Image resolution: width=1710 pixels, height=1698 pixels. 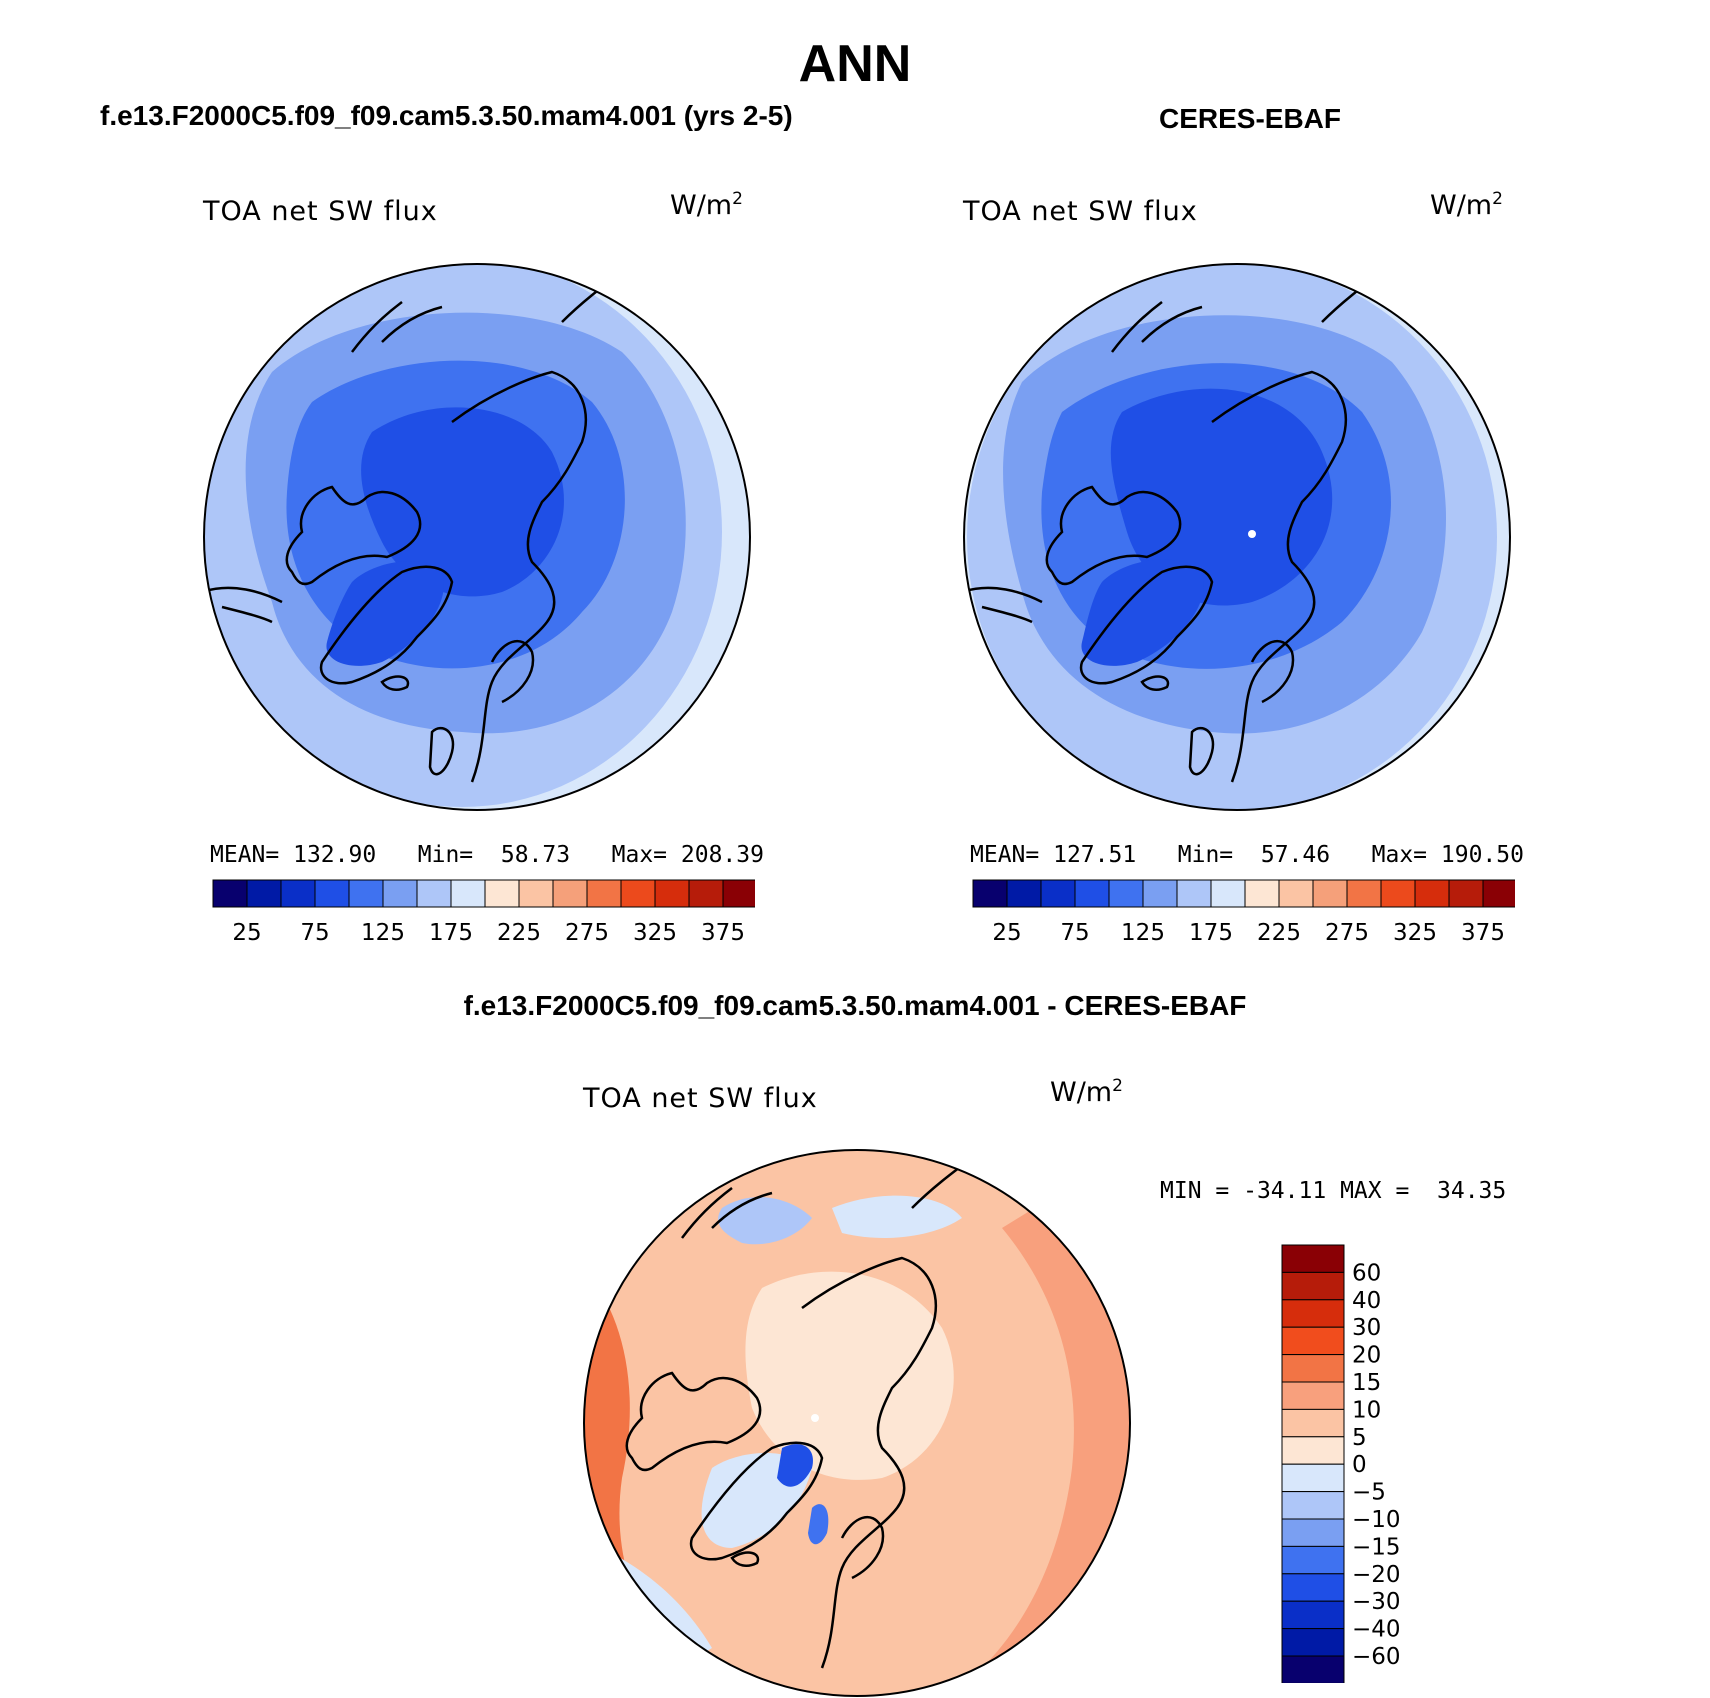 I want to click on coastline-uk, so click(x=1201, y=751).